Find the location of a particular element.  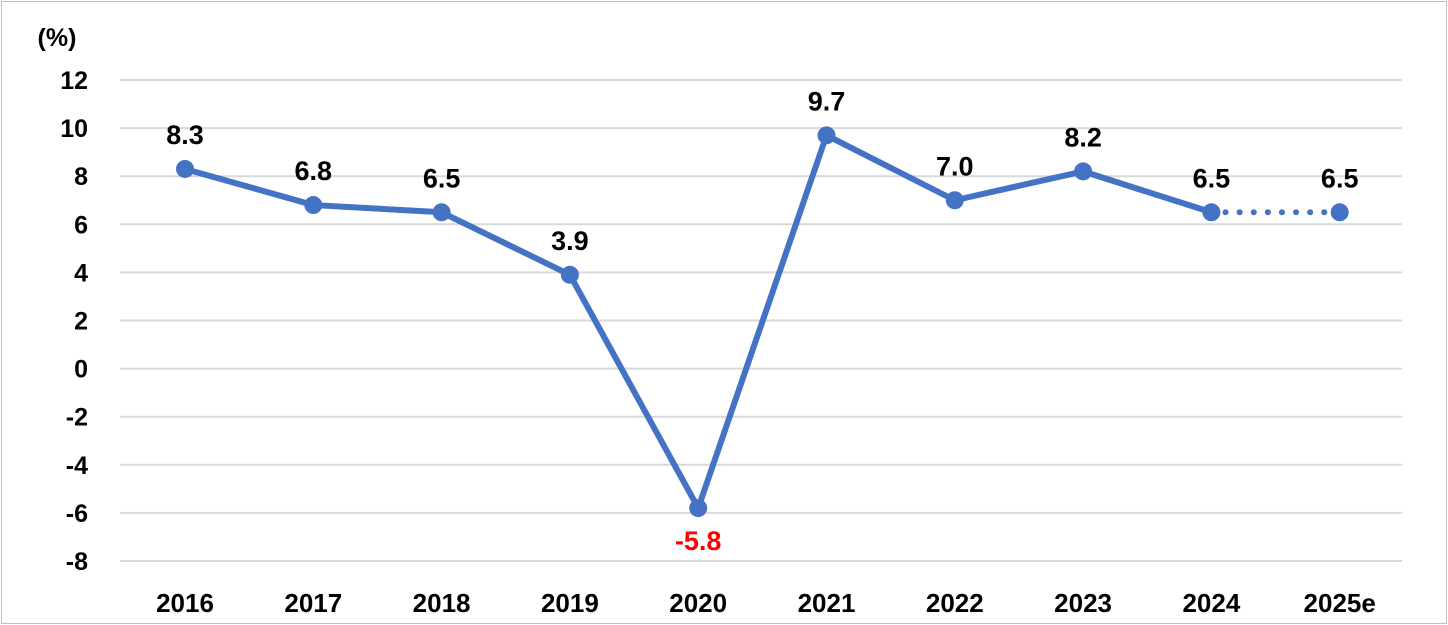

y-tick-label: -6 is located at coordinates (77, 514).